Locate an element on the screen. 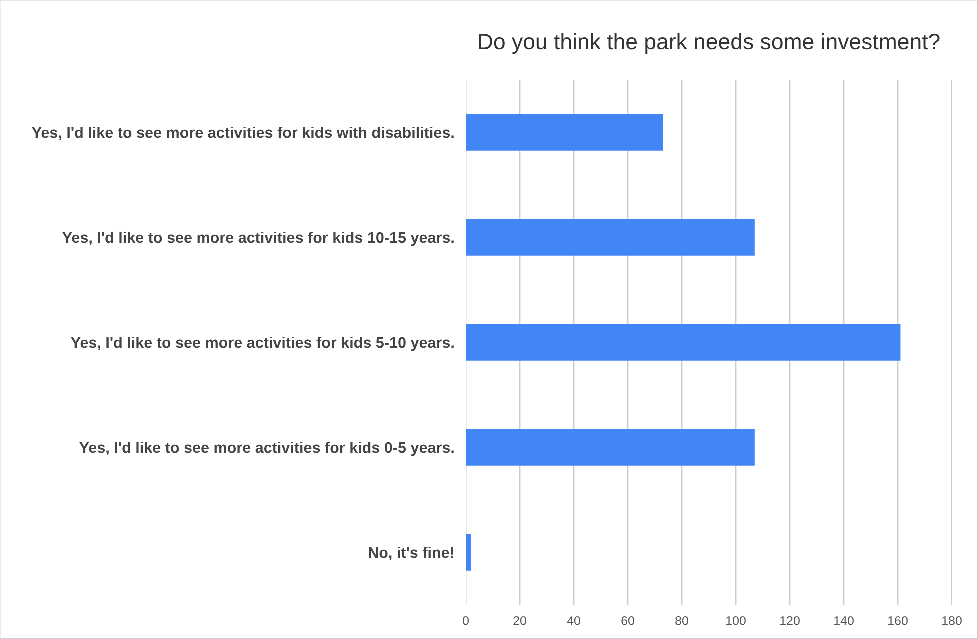  y-tick-label: Yes, I'd like to see more activities for kids 5-10 years. is located at coordinates (262, 344).